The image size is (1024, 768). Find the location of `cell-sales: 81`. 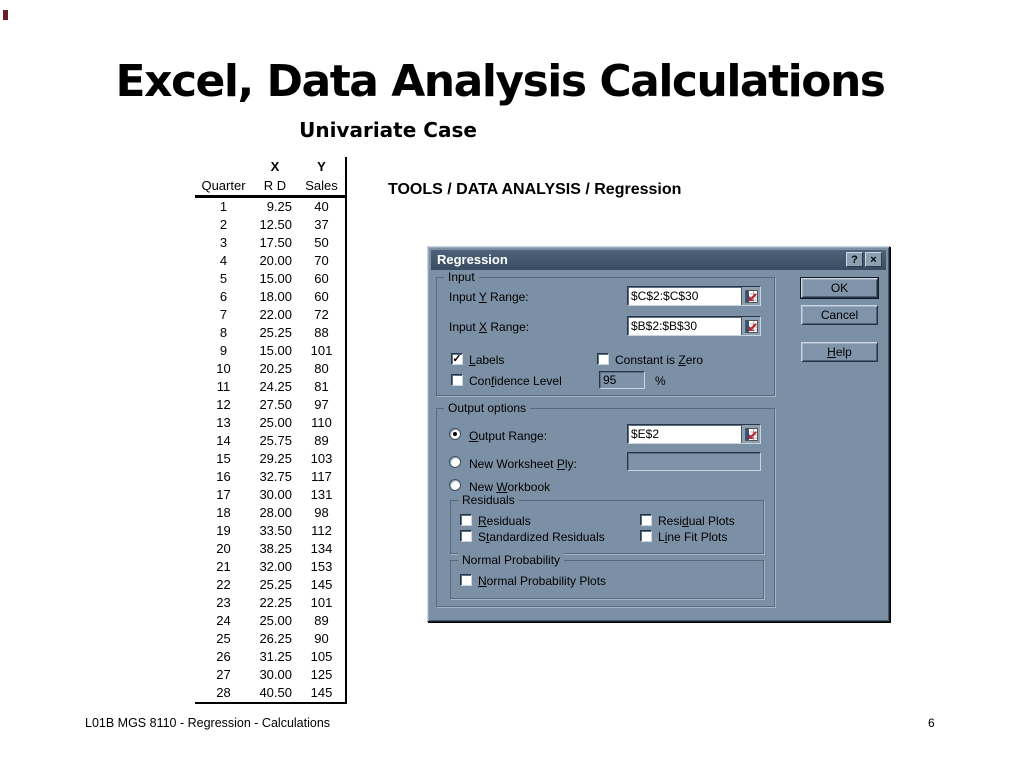

cell-sales: 81 is located at coordinates (321, 386).